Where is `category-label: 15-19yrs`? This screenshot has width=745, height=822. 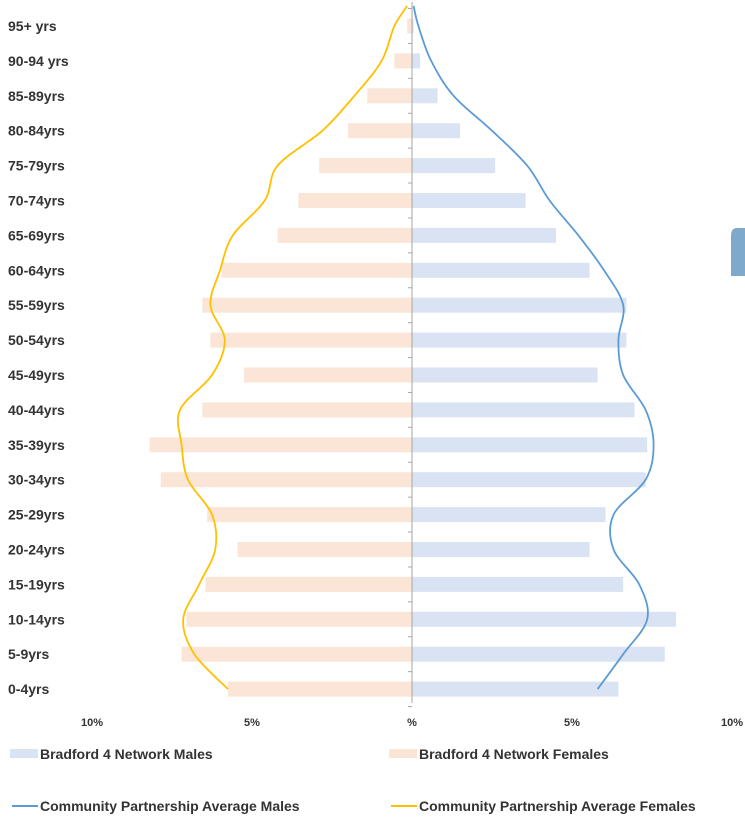
category-label: 15-19yrs is located at coordinates (36, 584).